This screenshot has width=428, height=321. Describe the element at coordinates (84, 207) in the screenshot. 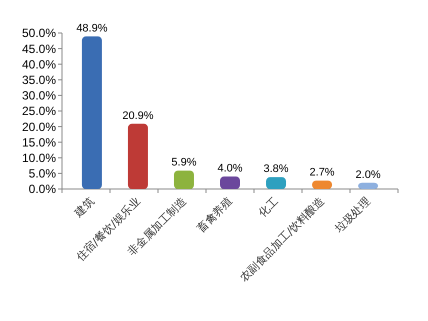

I see `x-tick-label: 建筑` at that location.